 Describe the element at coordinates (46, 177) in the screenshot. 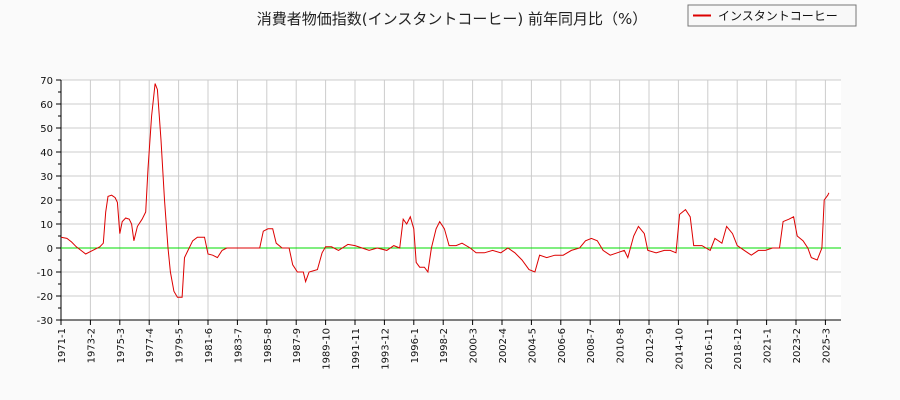

I see `y-tick-label: 30` at that location.